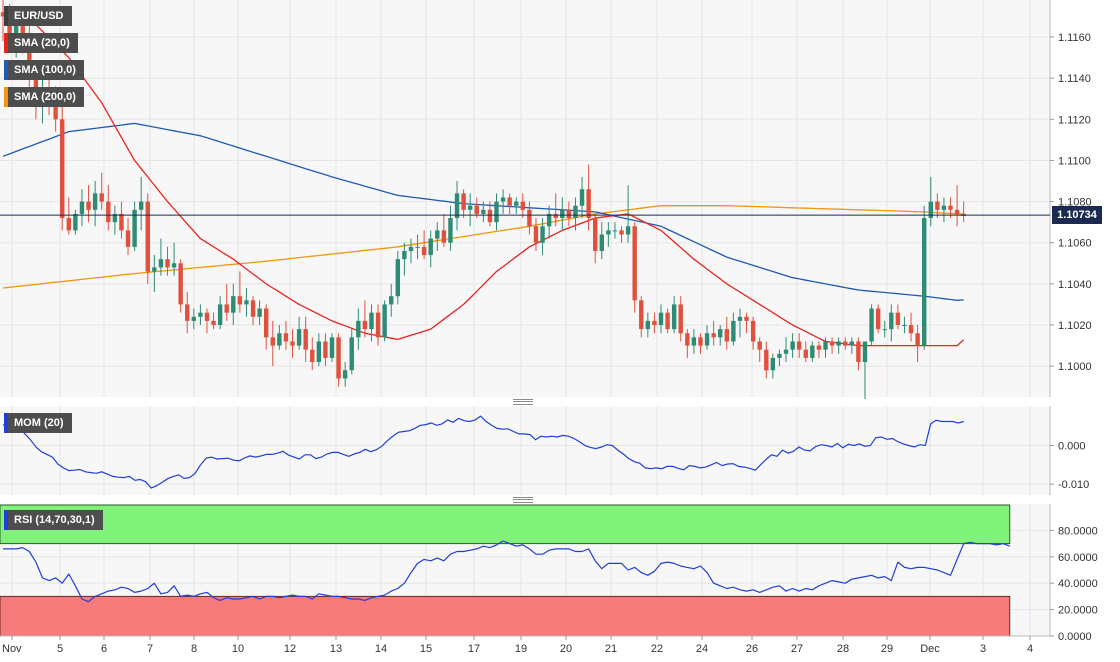 This screenshot has height=662, width=1120. What do you see at coordinates (752, 649) in the screenshot?
I see `x-tick-label: 26` at bounding box center [752, 649].